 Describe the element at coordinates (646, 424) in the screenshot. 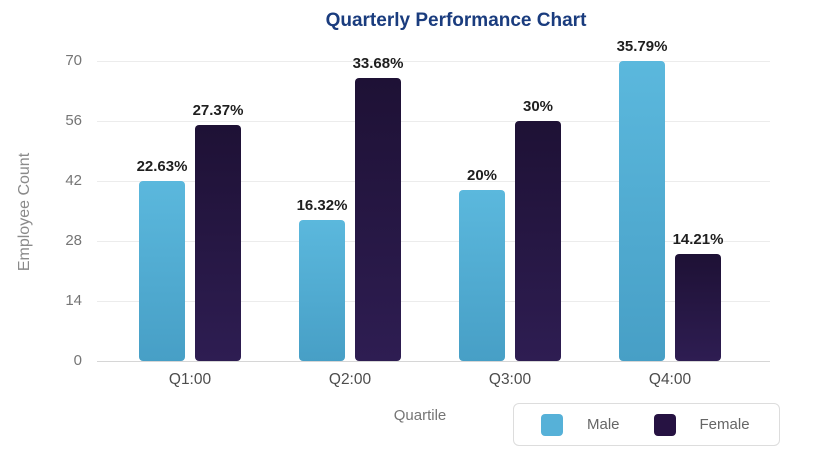

I see `legend: Male Female` at that location.